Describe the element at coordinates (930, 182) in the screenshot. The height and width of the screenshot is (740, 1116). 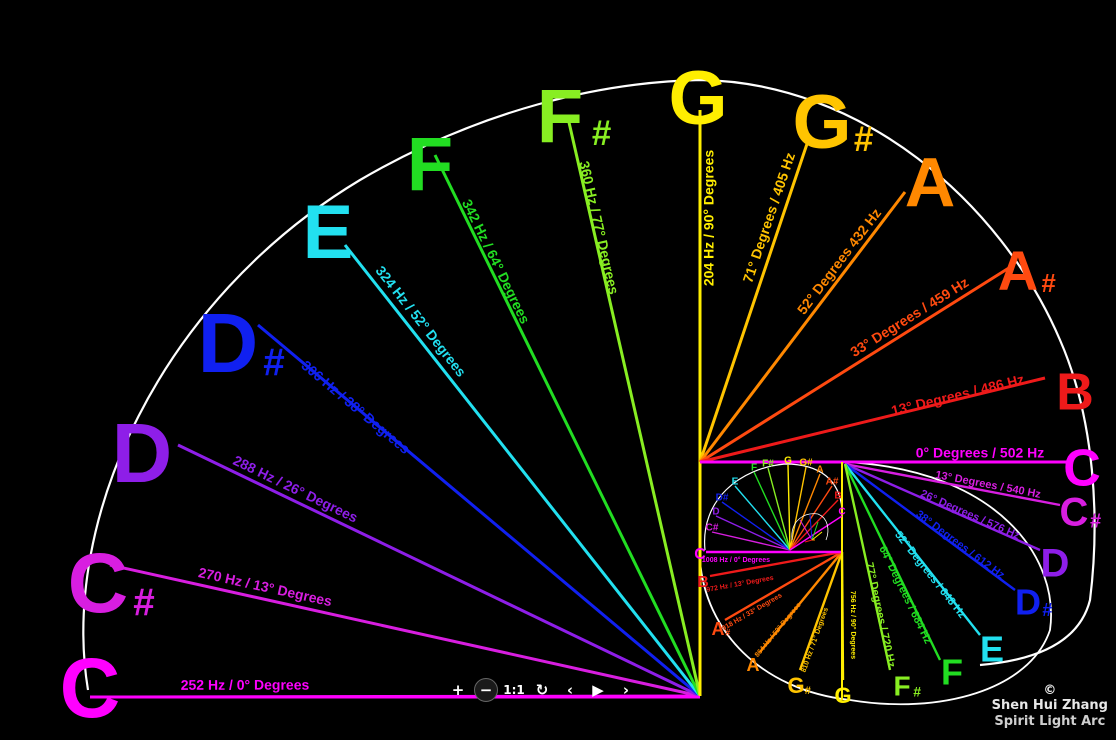
I see `note-letter-9: A` at that location.